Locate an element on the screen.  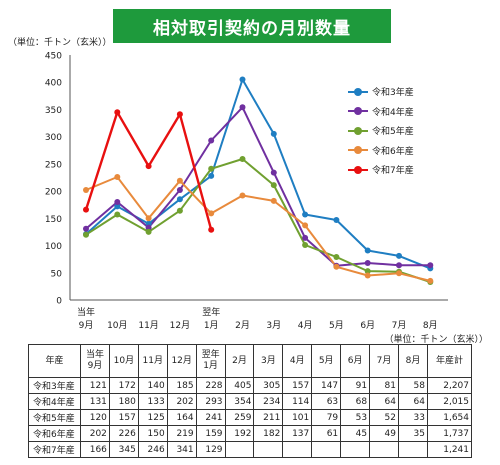
table-cell: 226 is located at coordinates (123, 433).